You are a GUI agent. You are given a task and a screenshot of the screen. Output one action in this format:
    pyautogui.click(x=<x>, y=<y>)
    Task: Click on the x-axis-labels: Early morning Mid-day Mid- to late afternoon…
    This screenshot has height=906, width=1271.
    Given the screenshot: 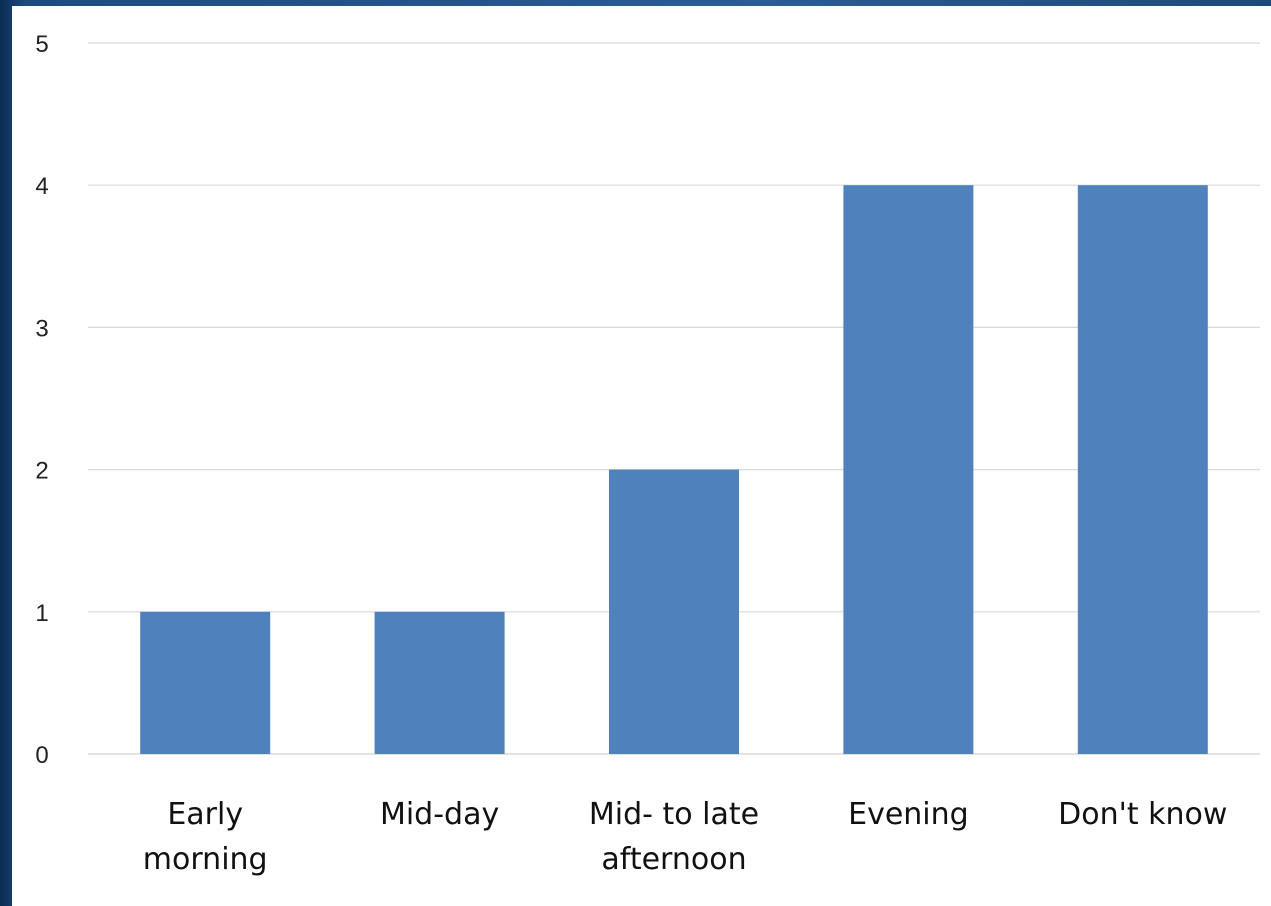 What is the action you would take?
    pyautogui.click(x=685, y=837)
    